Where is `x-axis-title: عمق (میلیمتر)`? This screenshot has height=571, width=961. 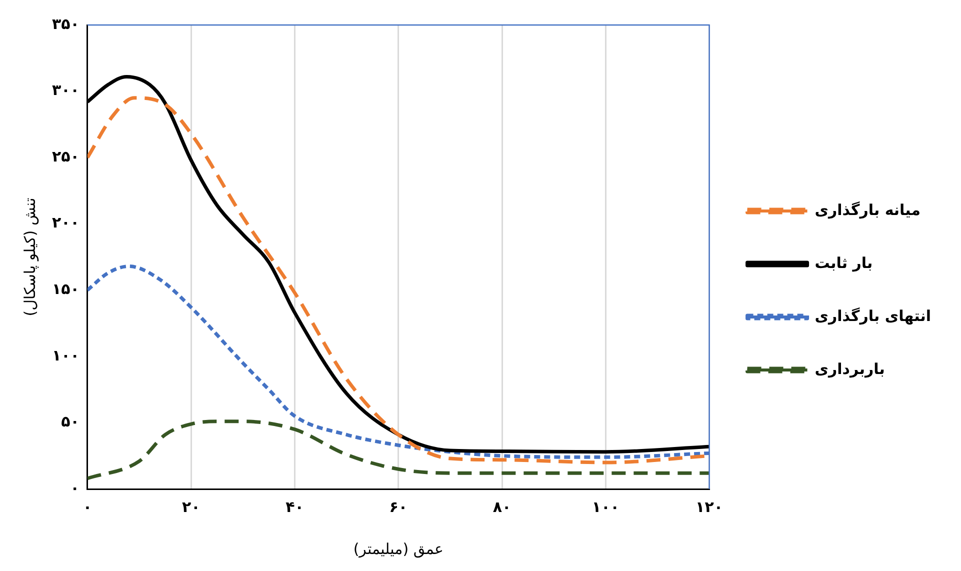 x-axis-title: عمق (میلیمتر) is located at coordinates (398, 549).